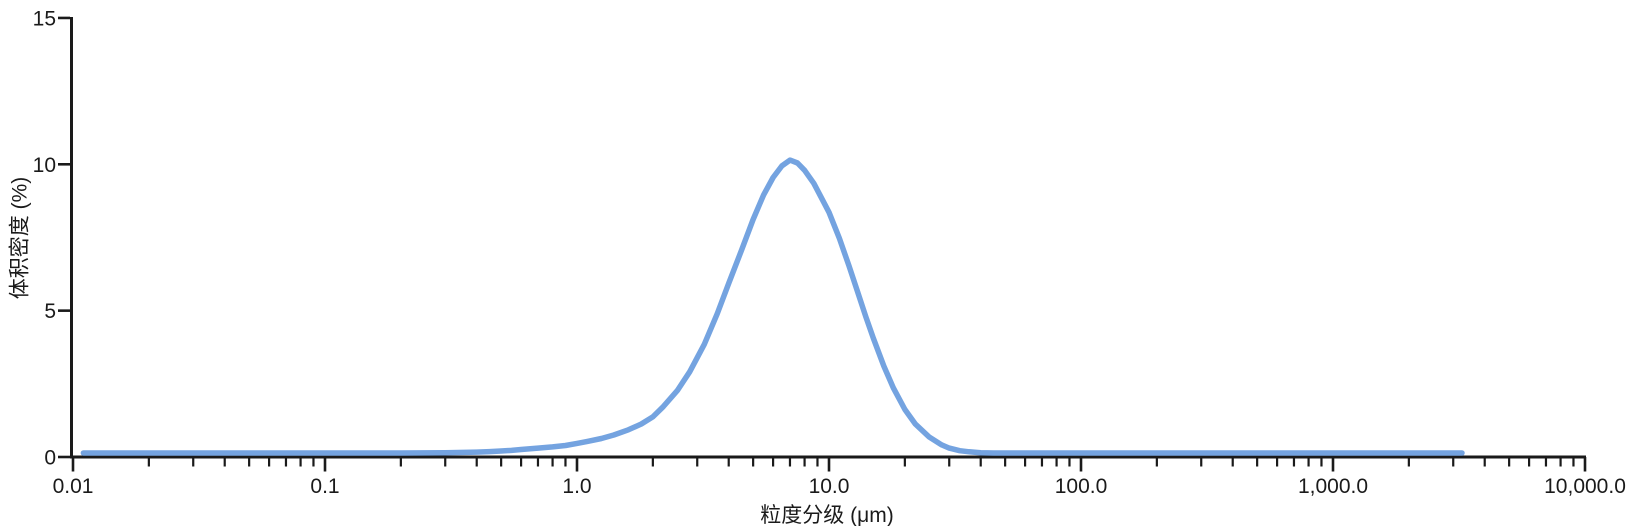 The image size is (1629, 526). What do you see at coordinates (73, 486) in the screenshot?
I see `x-tick-label: 0.01` at bounding box center [73, 486].